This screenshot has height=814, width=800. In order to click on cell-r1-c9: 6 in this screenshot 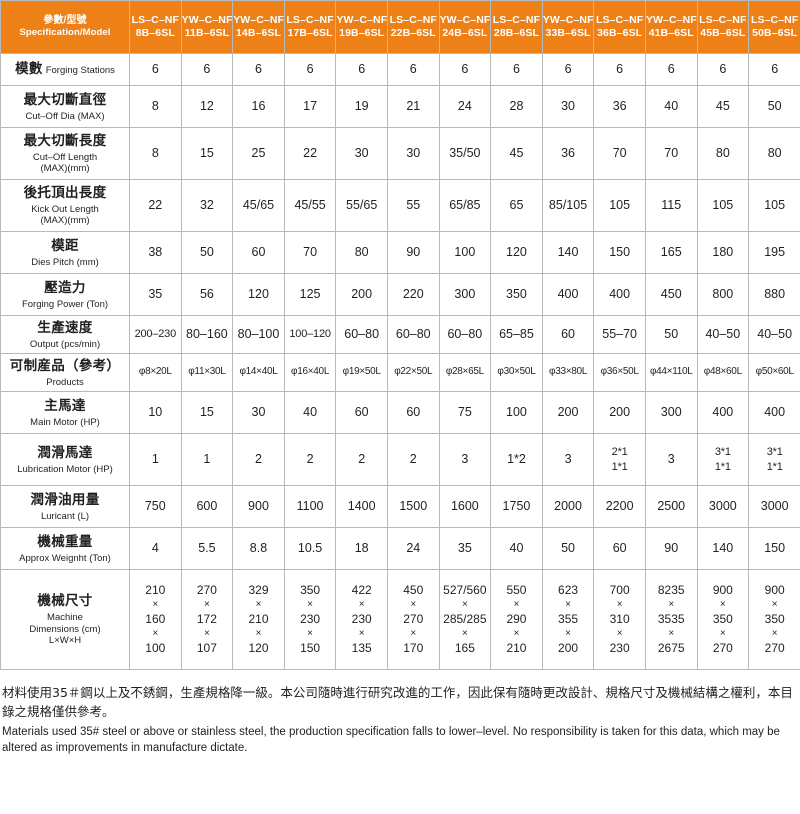, I will do `click(568, 69)`.